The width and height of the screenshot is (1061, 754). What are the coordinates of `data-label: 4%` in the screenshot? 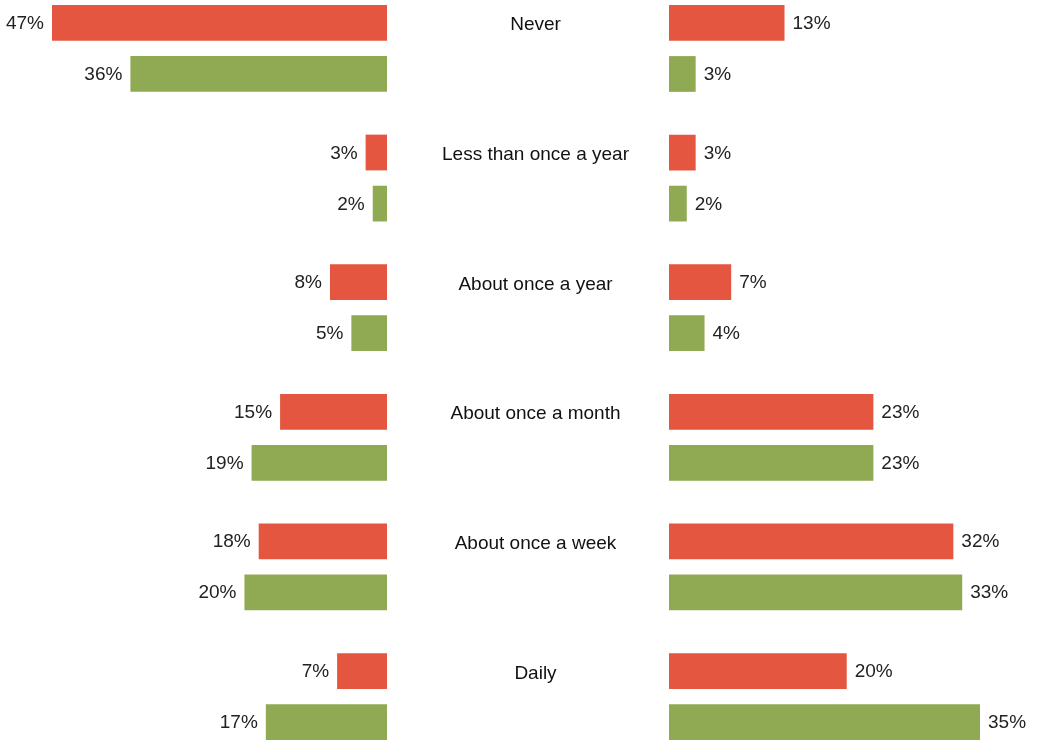 It's located at (726, 333).